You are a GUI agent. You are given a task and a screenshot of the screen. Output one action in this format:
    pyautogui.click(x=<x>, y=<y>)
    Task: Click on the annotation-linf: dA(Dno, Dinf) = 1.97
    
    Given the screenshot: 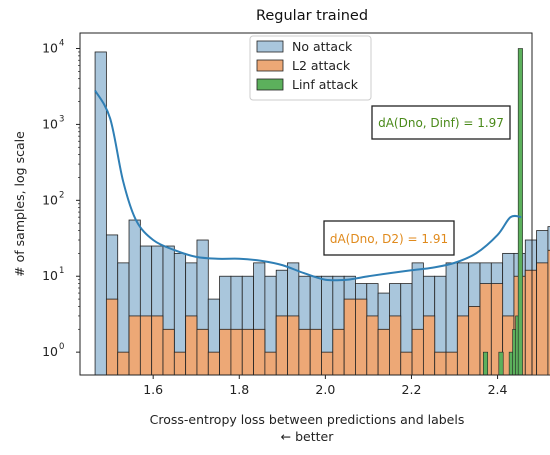 What is the action you would take?
    pyautogui.click(x=441, y=122)
    